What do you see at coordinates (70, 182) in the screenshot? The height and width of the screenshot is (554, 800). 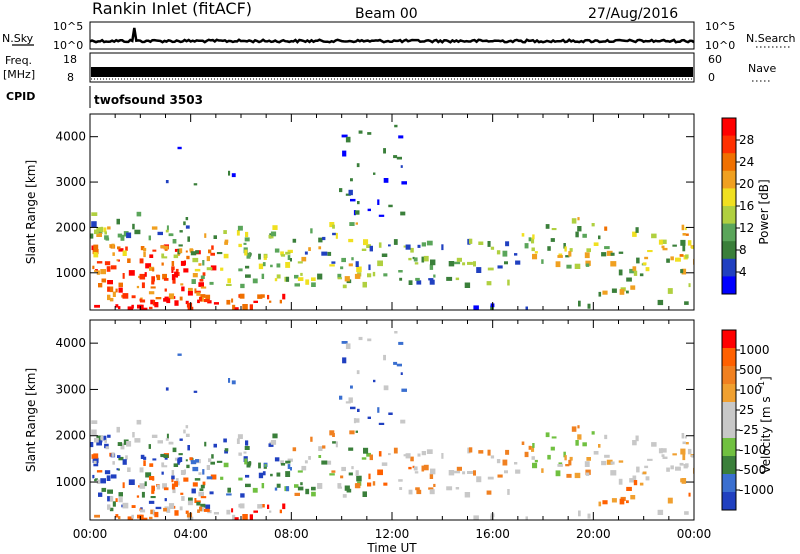 I see `y-tick-label: 3000` at bounding box center [70, 182].